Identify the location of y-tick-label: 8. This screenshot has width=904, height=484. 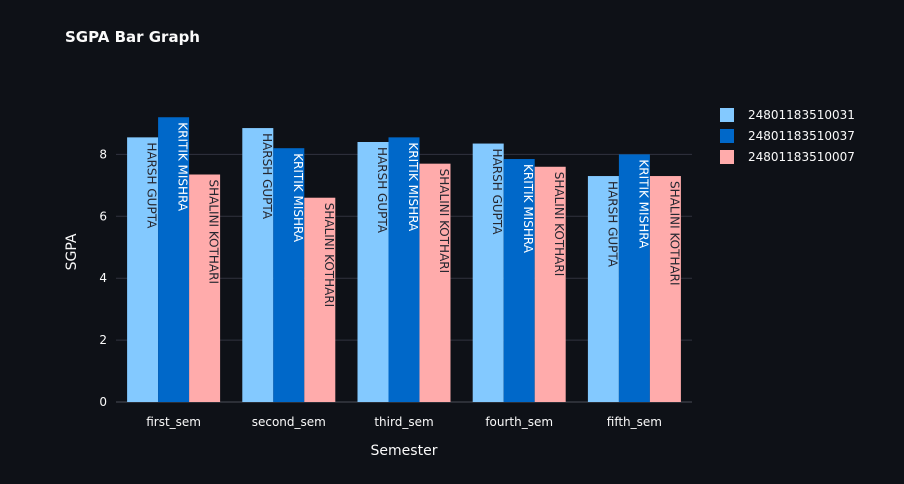
(103, 154).